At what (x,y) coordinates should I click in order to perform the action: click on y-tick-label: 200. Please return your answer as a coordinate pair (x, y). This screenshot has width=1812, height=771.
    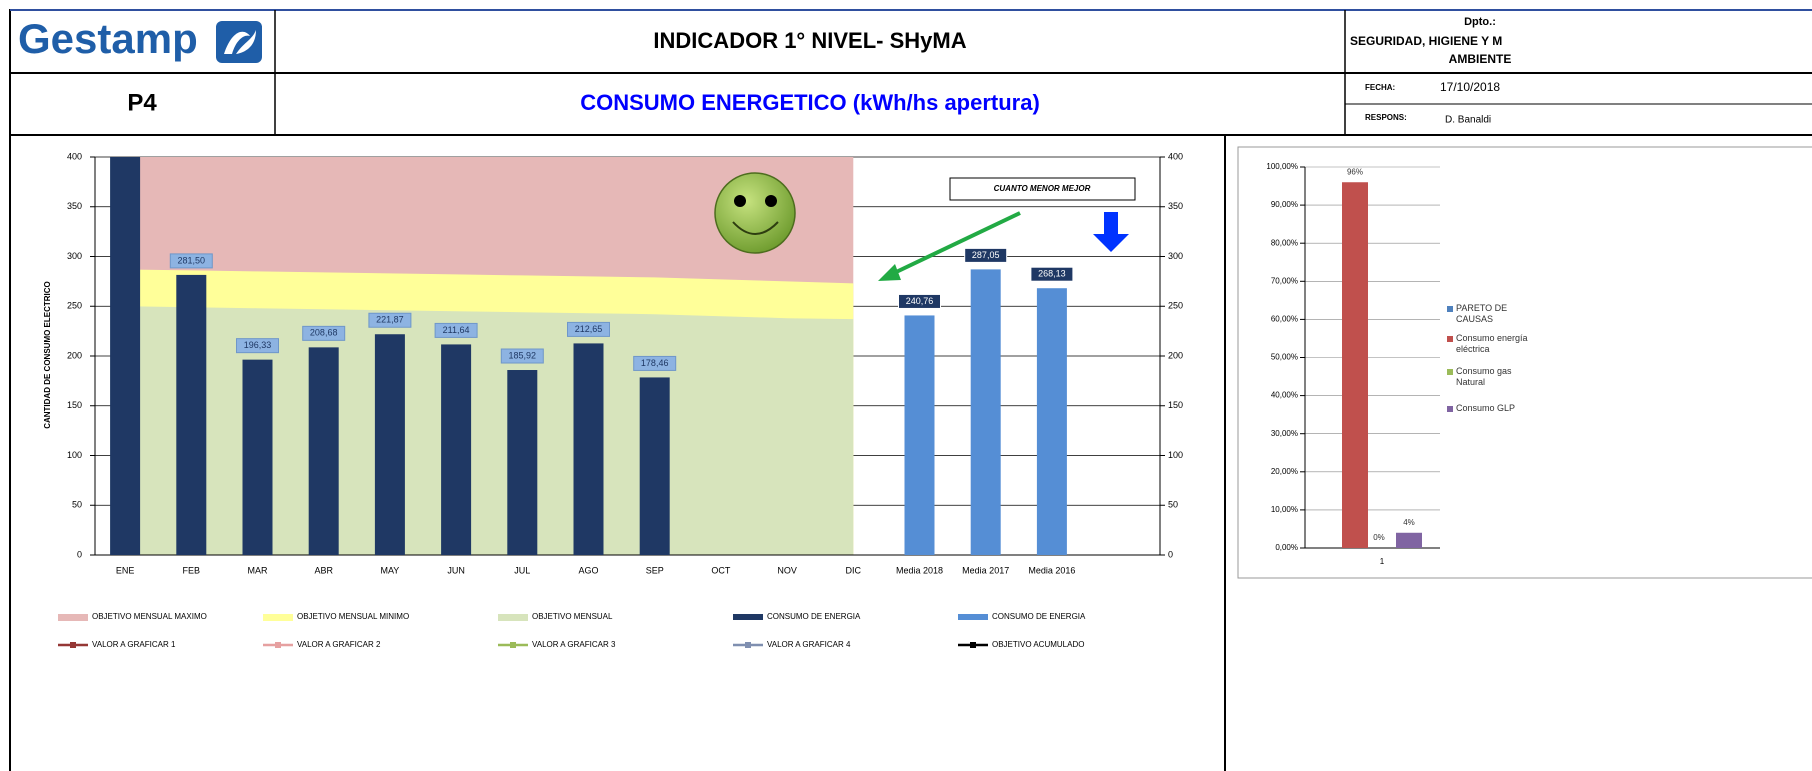
    Looking at the image, I should click on (74, 355).